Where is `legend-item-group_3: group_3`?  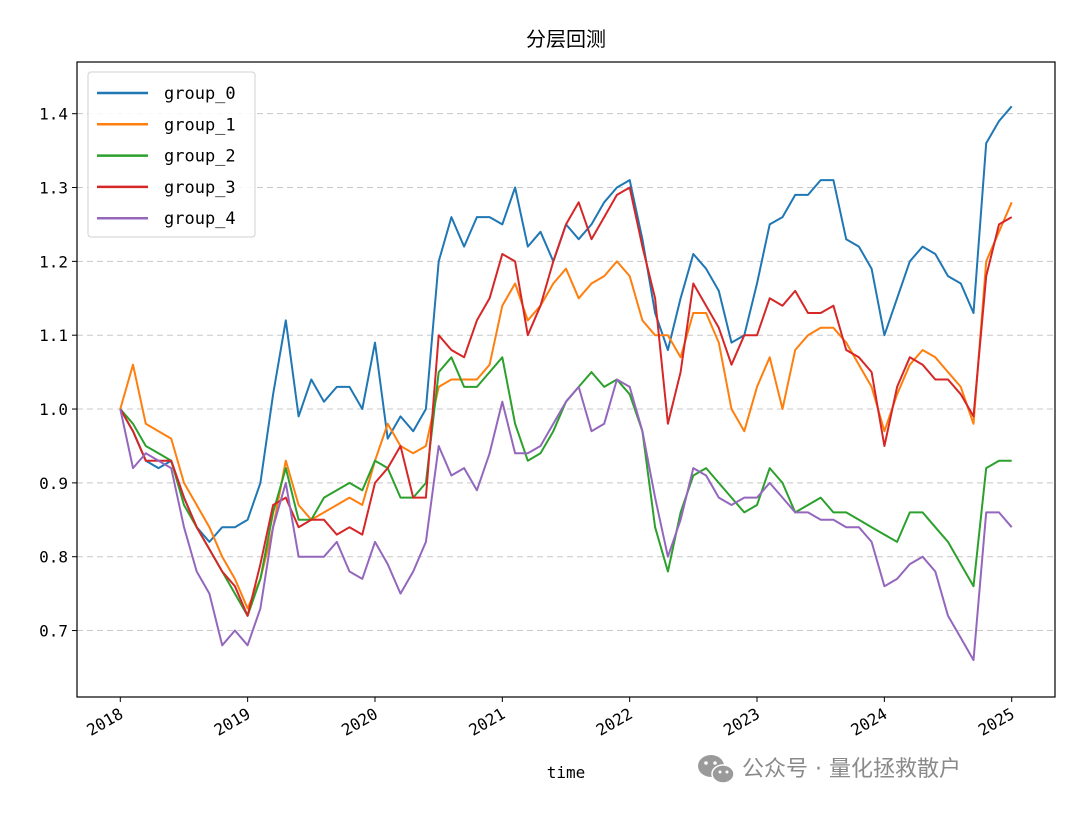
legend-item-group_3: group_3 is located at coordinates (166, 188).